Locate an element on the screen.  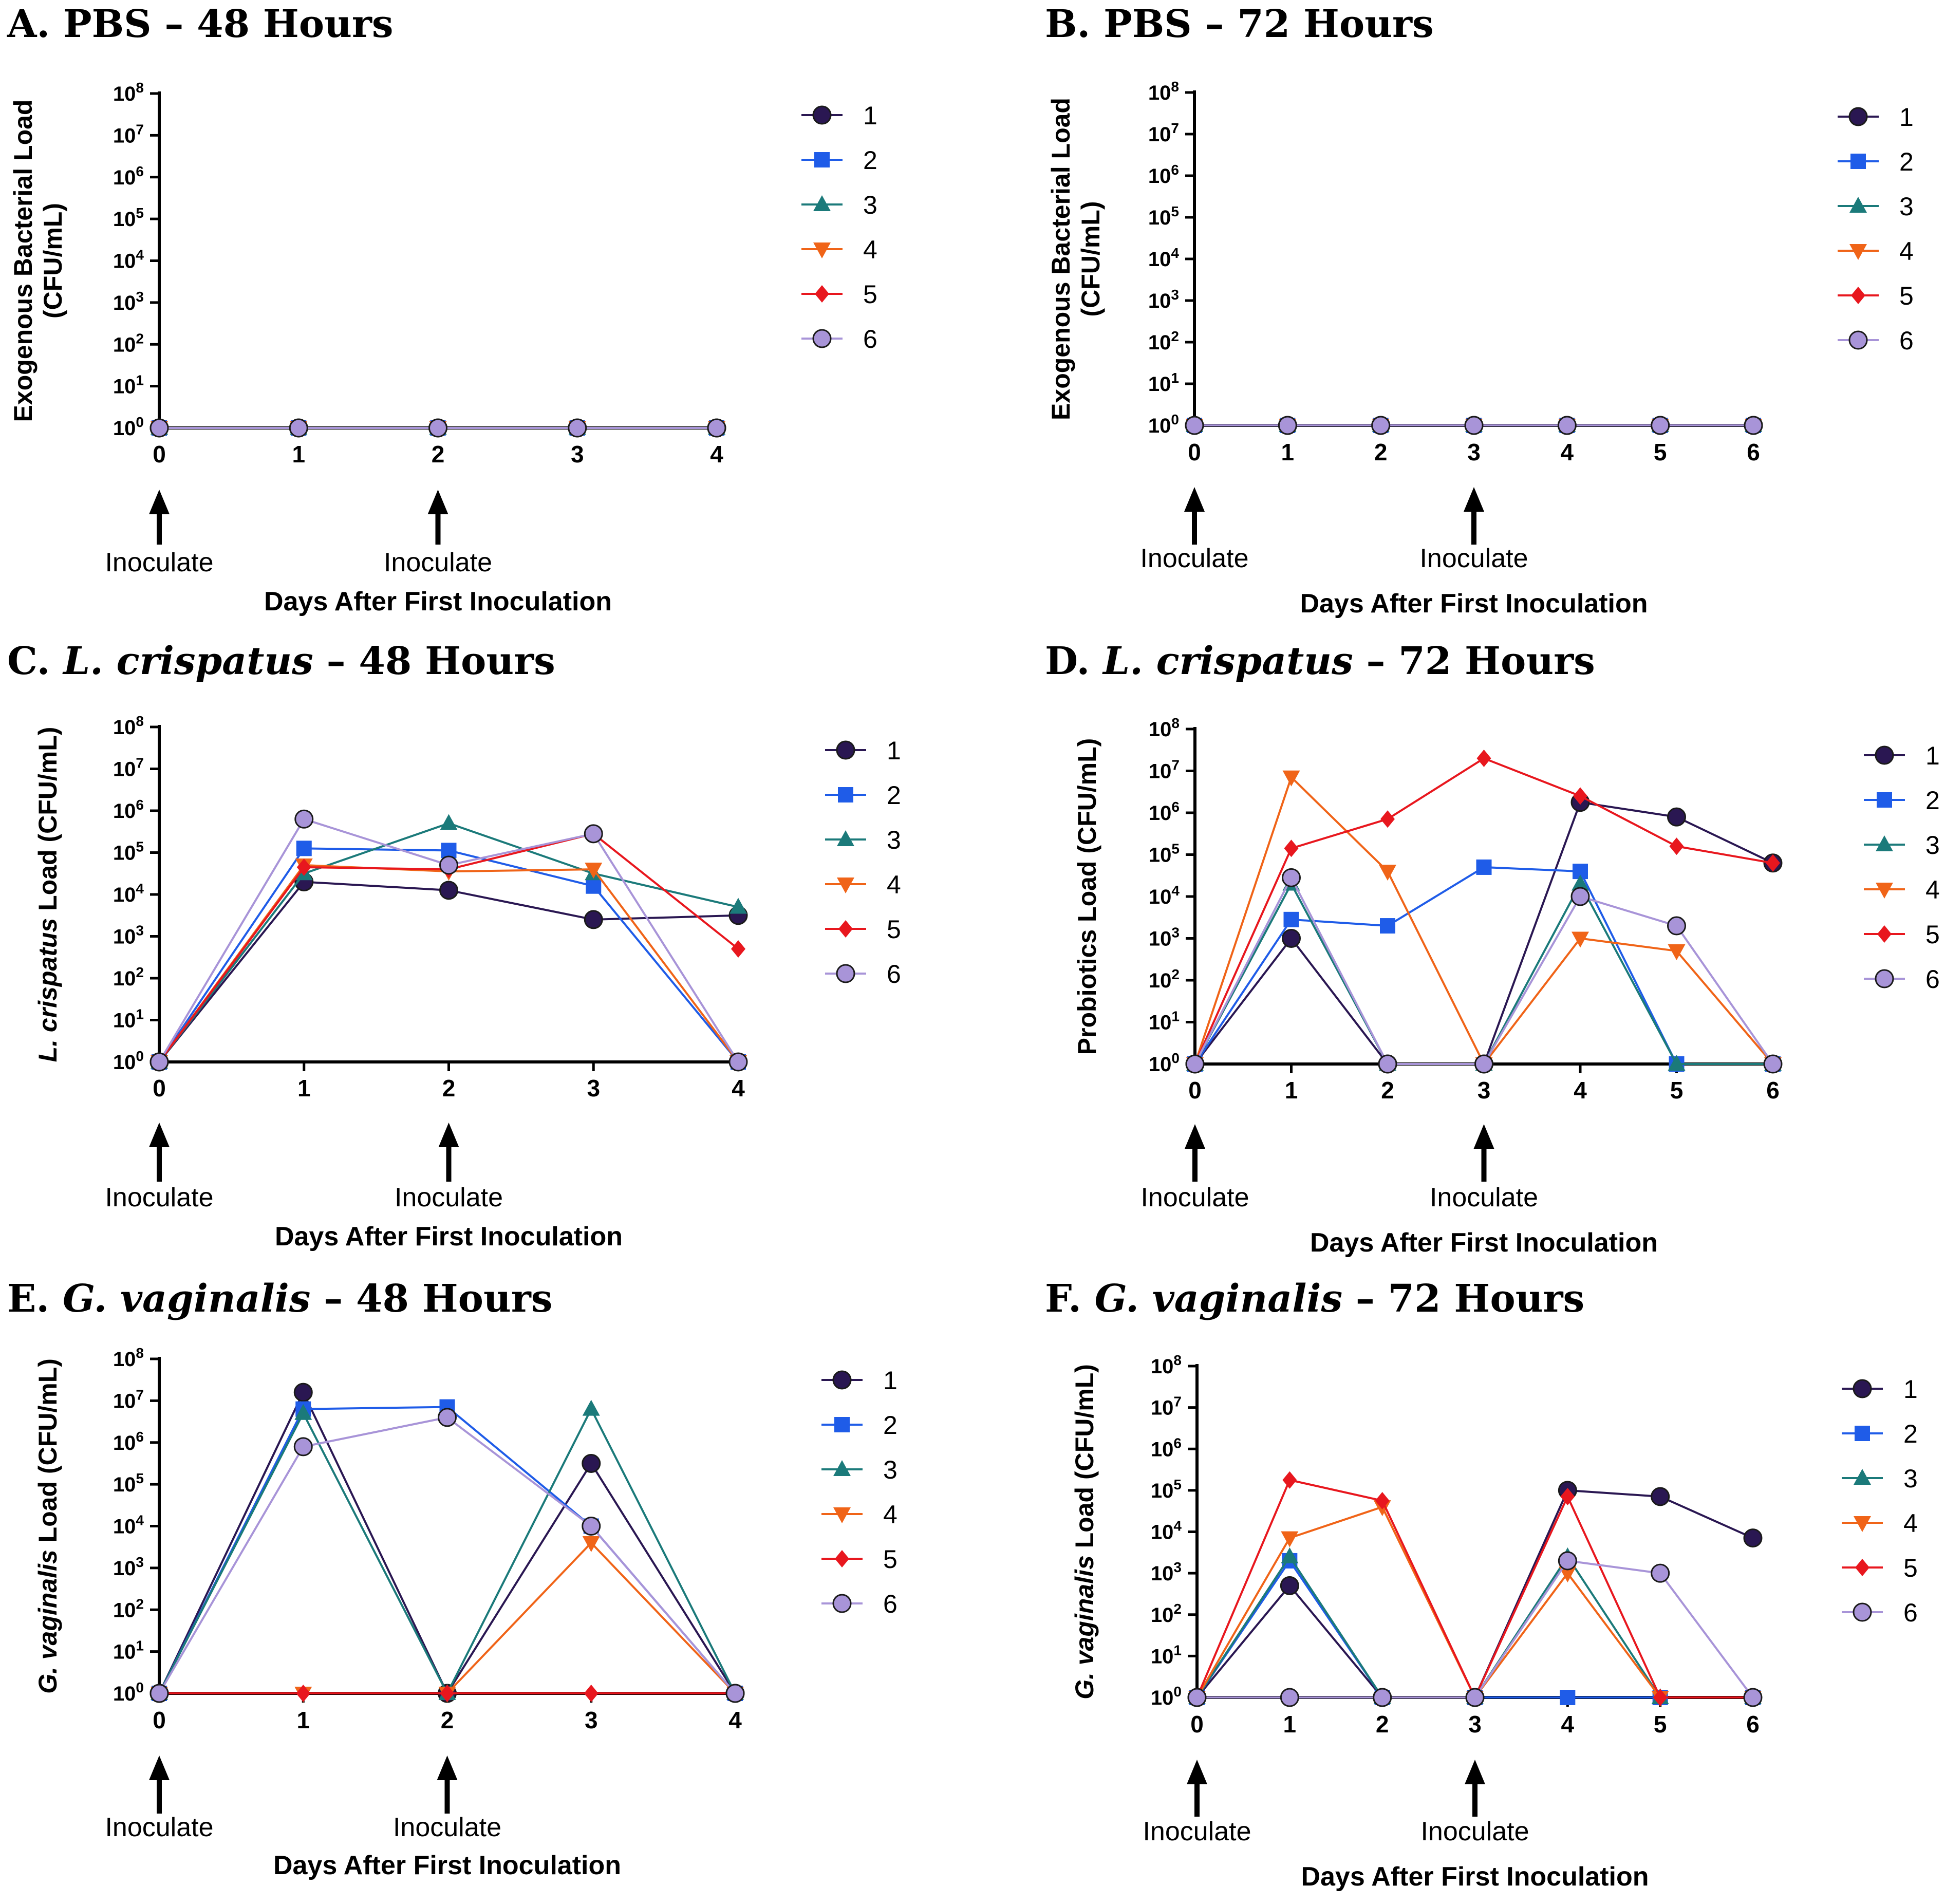
y-tick-label: 10⁷ is located at coordinates (128, 134).